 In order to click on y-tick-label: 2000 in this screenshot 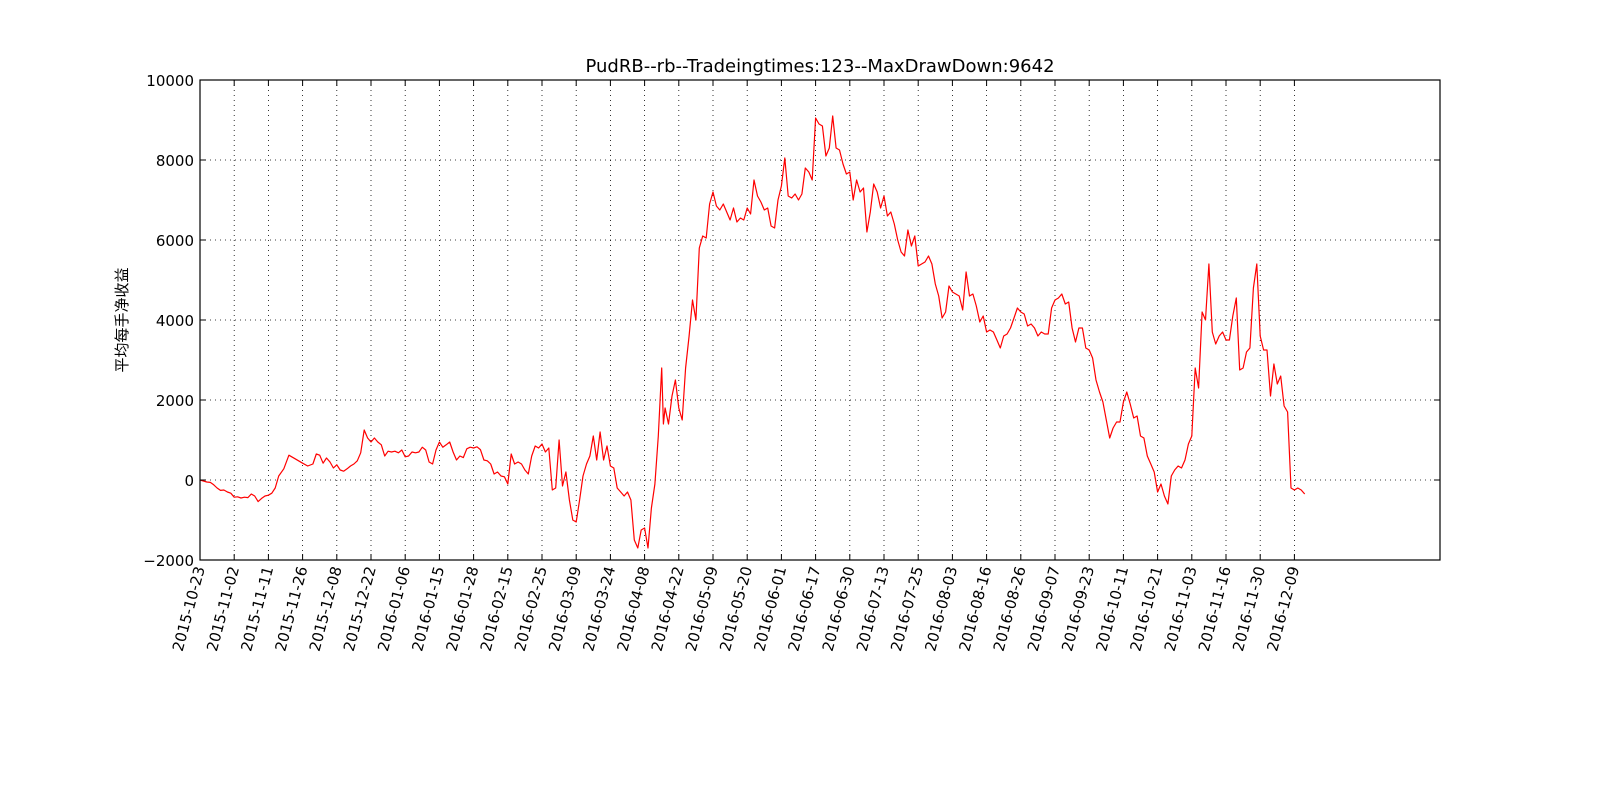, I will do `click(175, 401)`.